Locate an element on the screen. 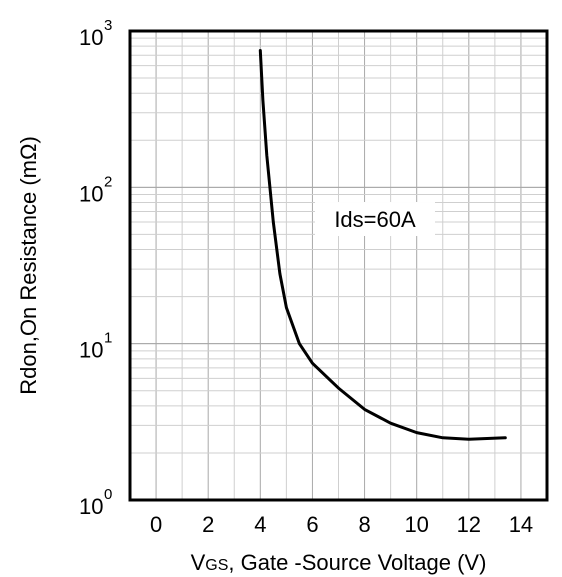  y-tick-exponent: 1 is located at coordinates (108, 338).